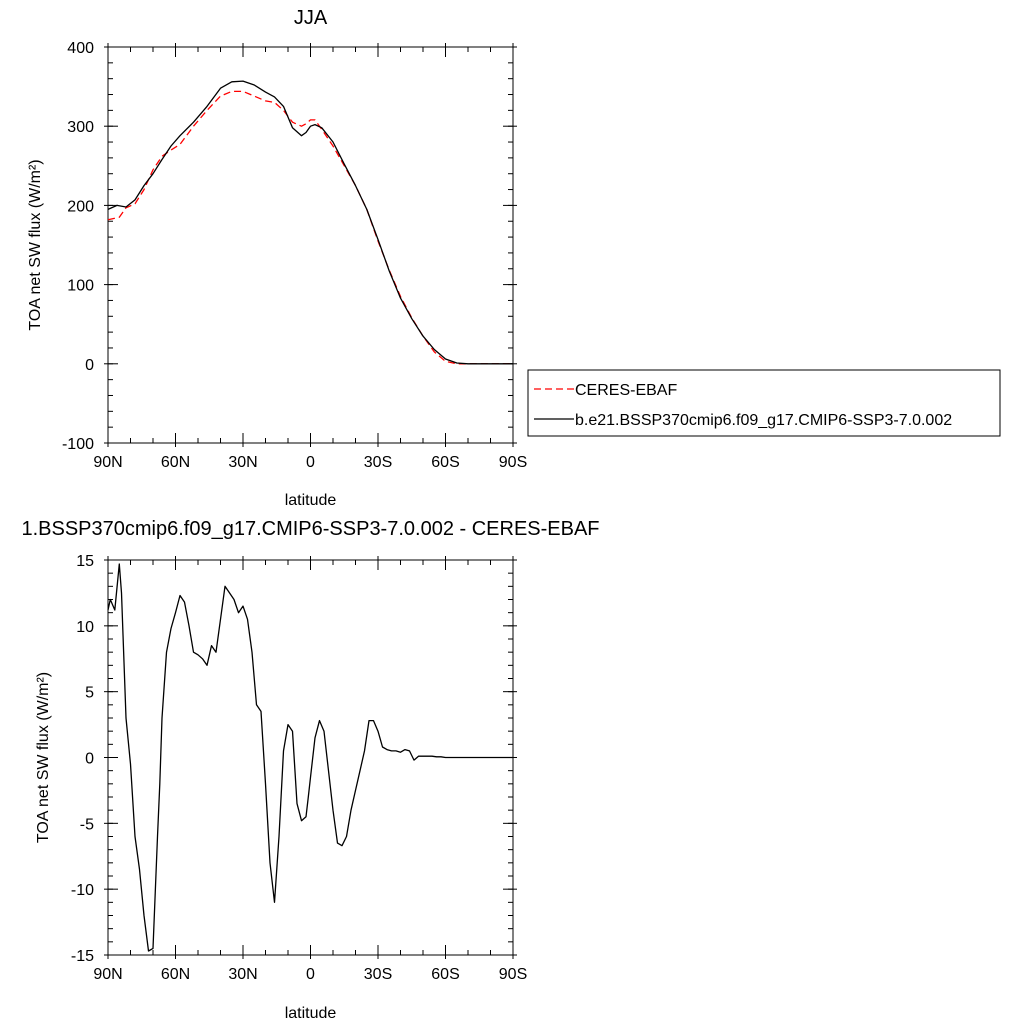 This screenshot has width=1024, height=1024. I want to click on y-tick-label: -5, so click(87, 824).